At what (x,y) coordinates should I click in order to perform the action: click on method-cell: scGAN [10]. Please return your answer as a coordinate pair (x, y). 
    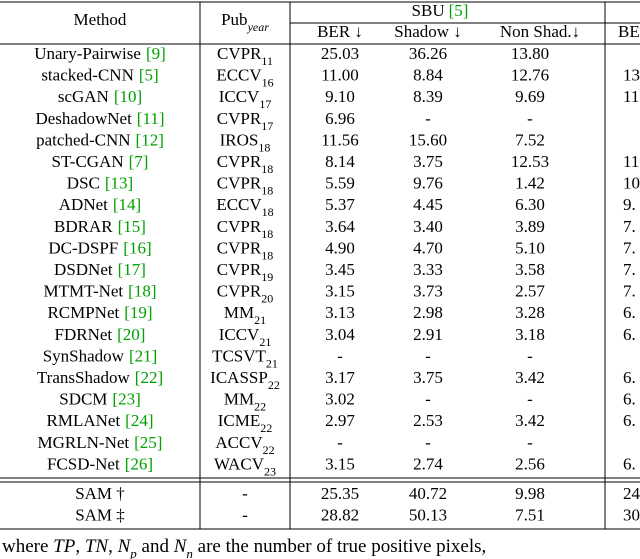
    Looking at the image, I should click on (100, 96).